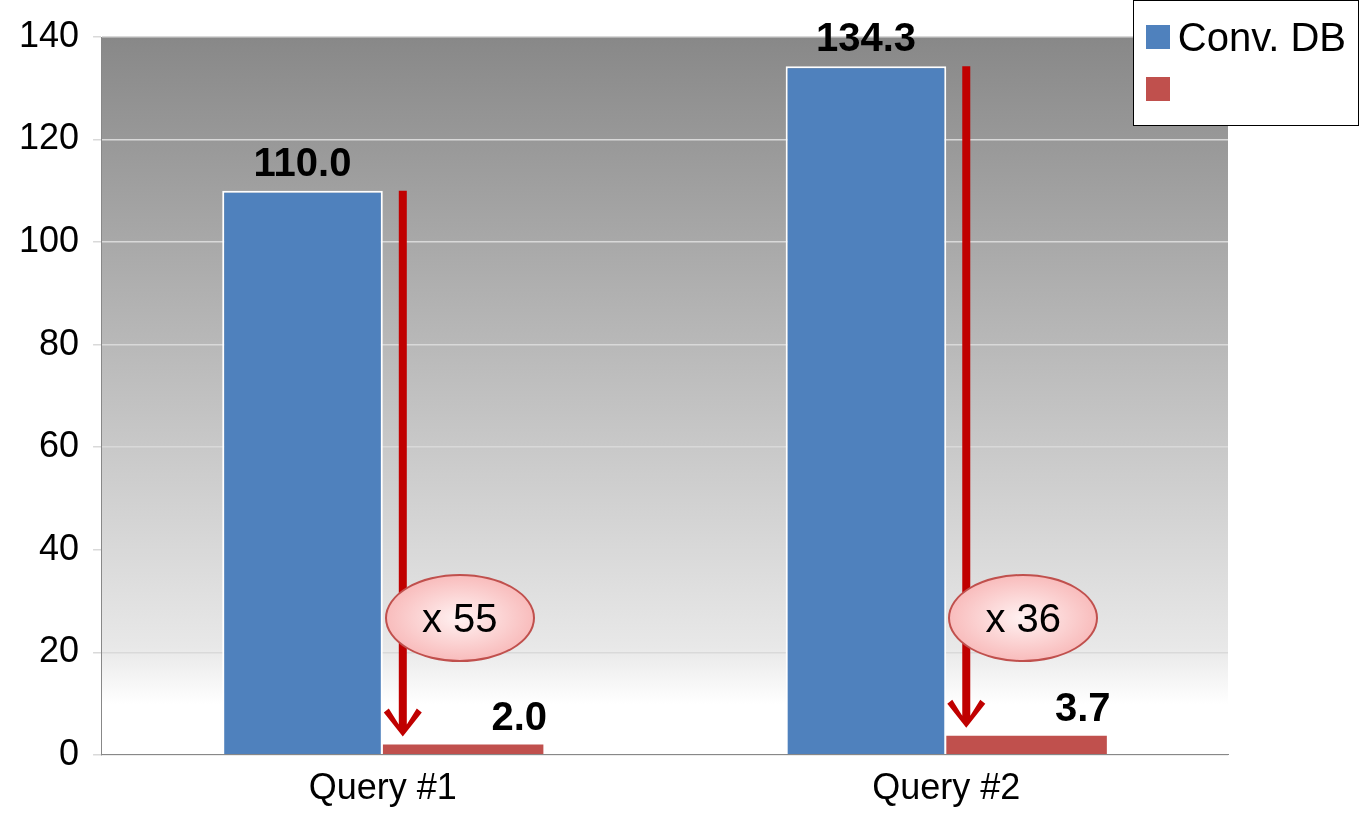  I want to click on legend-label: Conv. DB, so click(1261, 37).